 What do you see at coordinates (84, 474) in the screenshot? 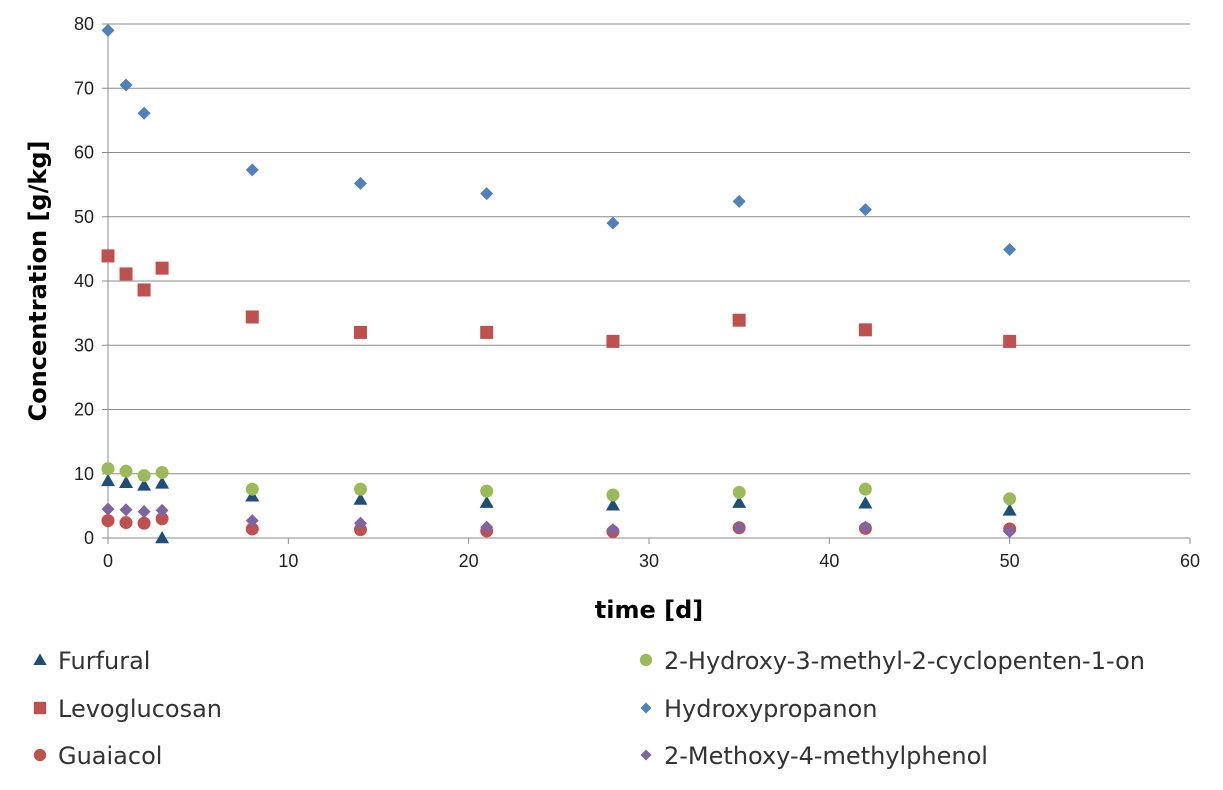
I see `y-tick-label: 10` at bounding box center [84, 474].